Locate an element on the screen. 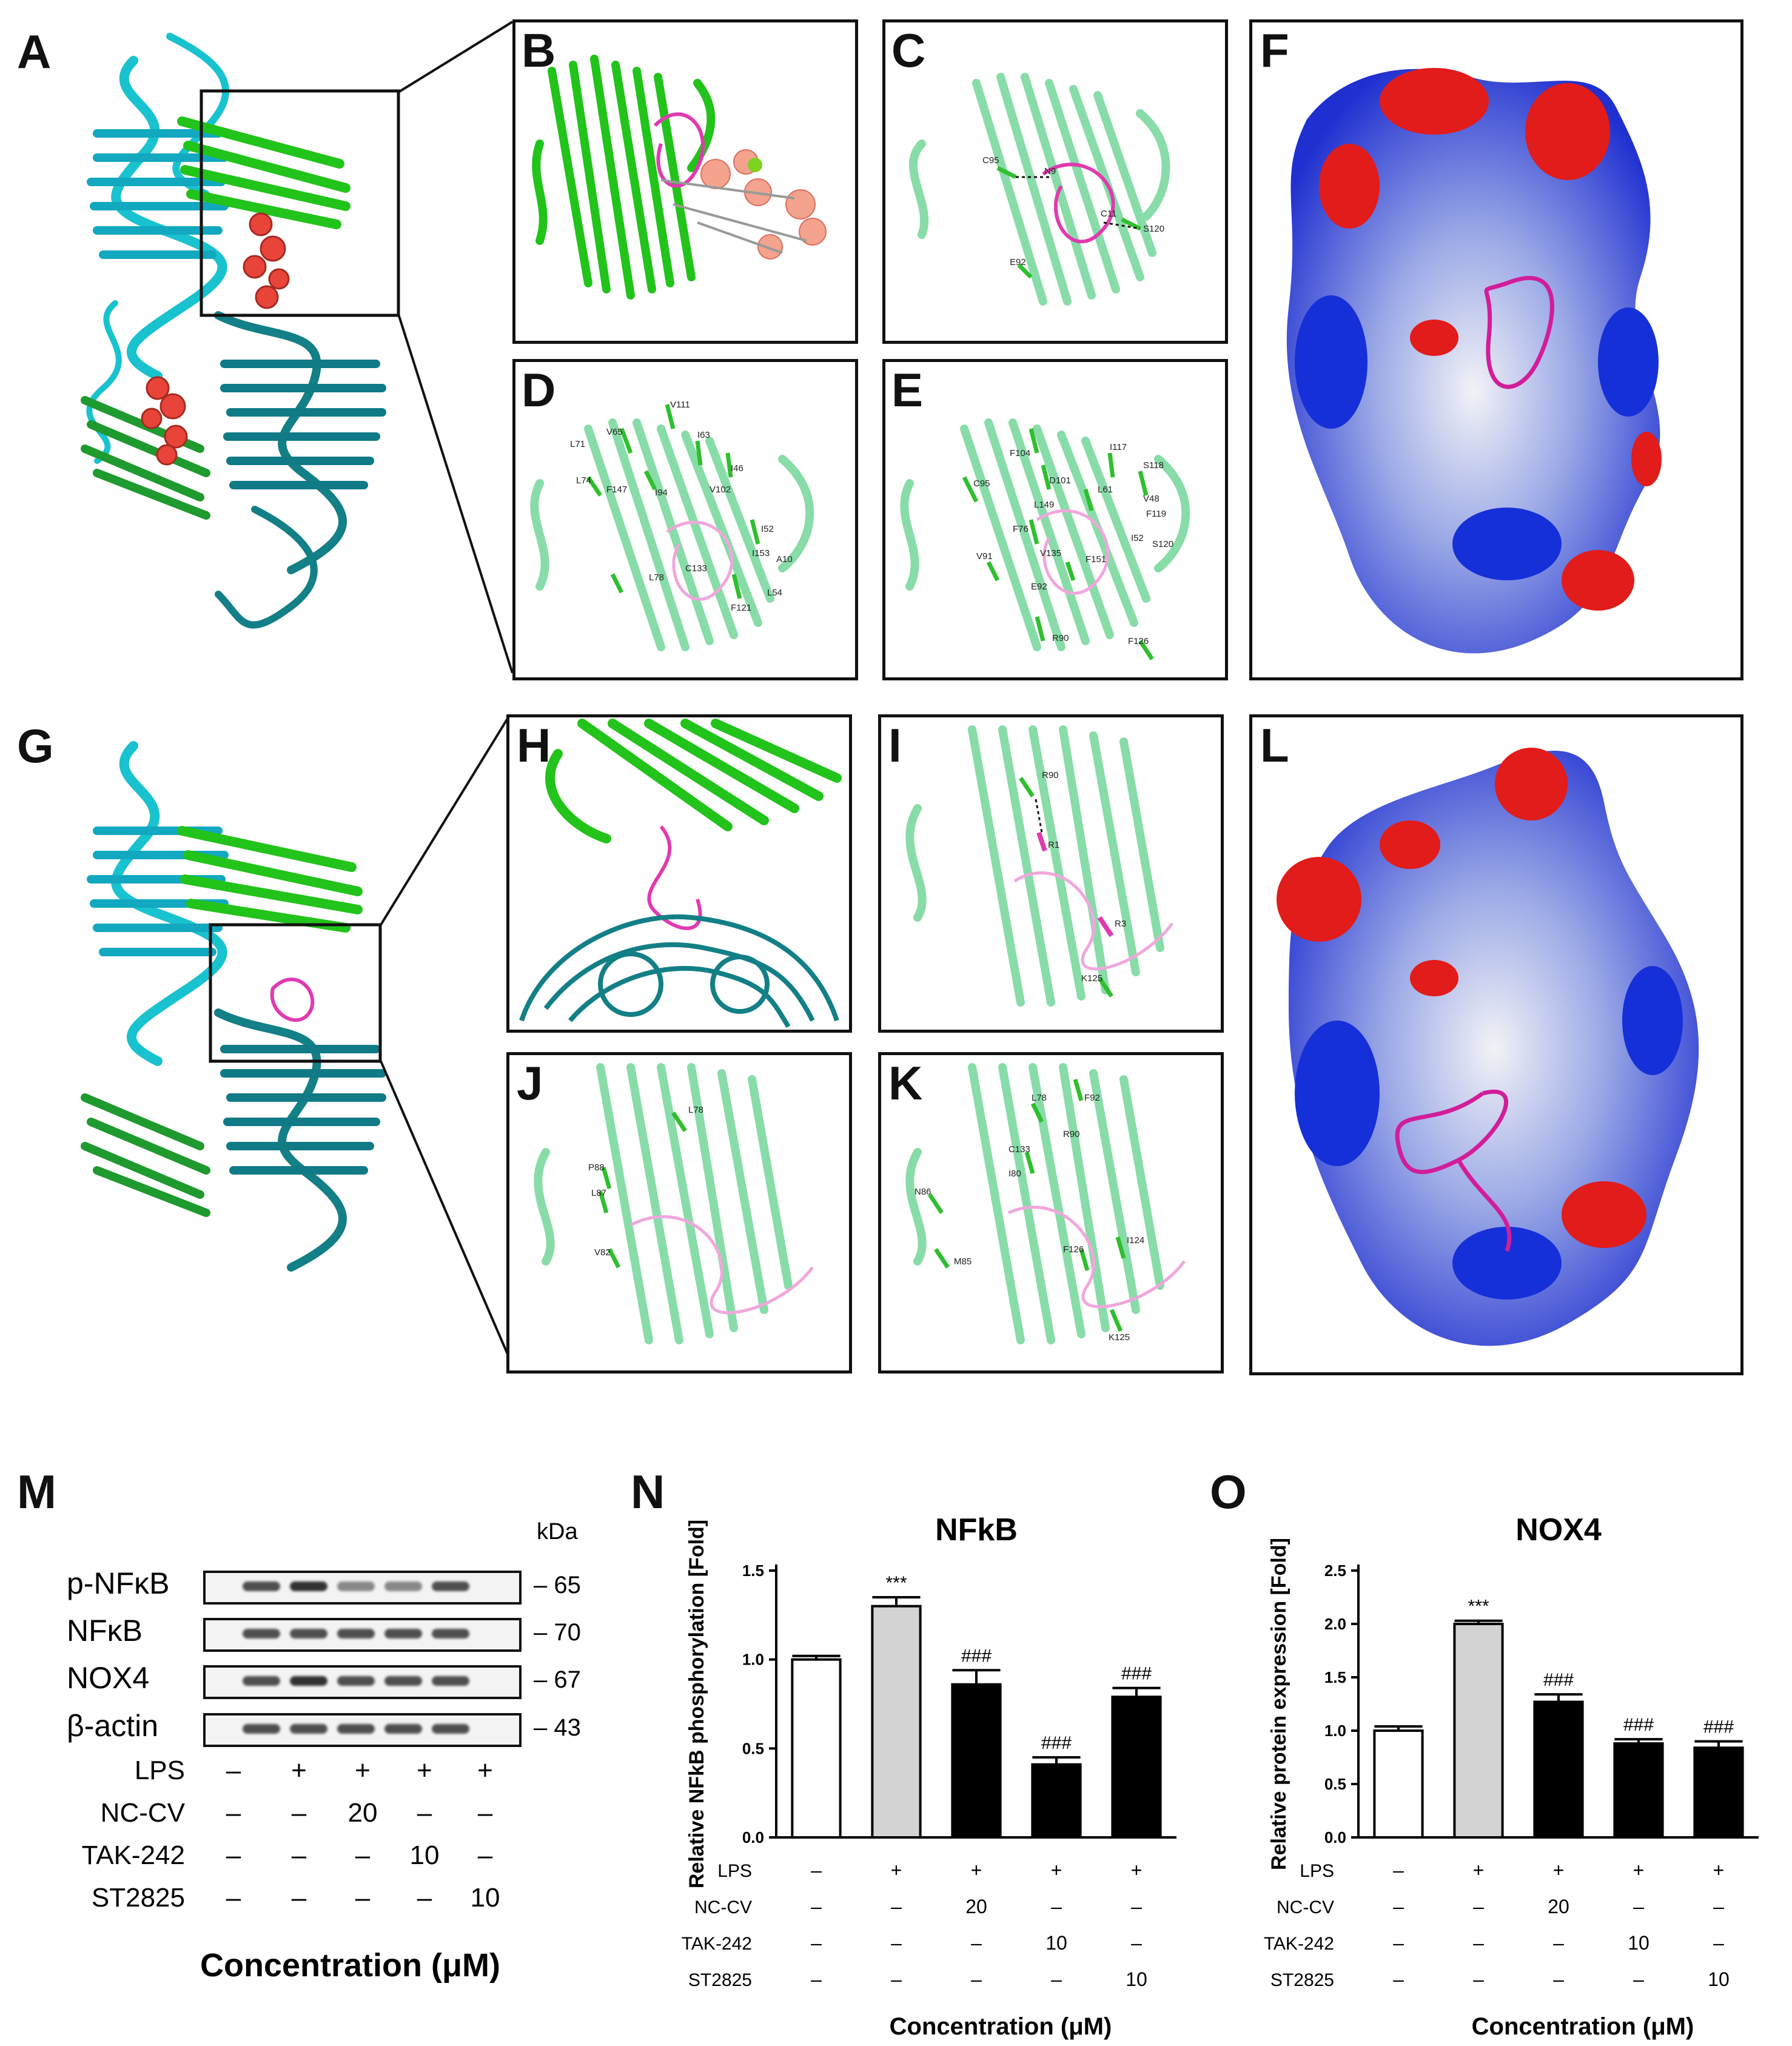  y-tick-label: 0.5 is located at coordinates (1335, 1784).